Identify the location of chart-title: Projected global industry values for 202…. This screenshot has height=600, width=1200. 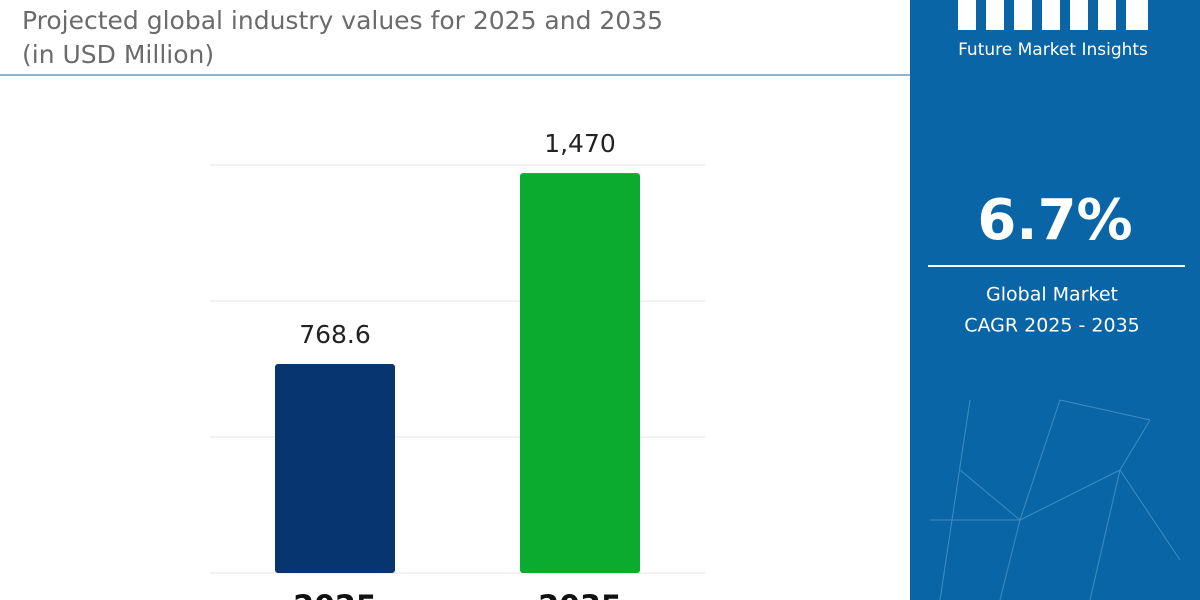
(342, 20).